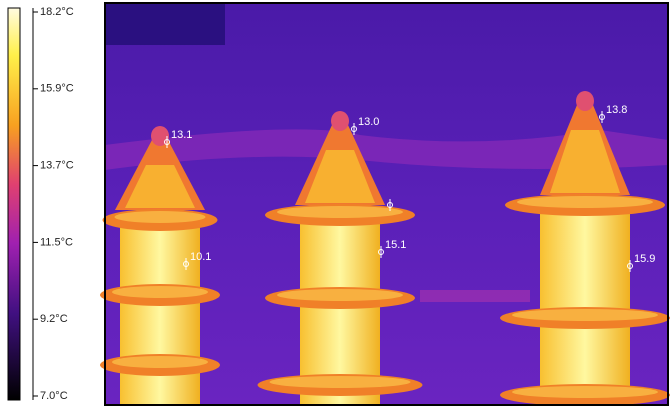  I want to click on scale: 18.2°C 15.9°C 13.7°C 11.5°C 9.2°C 7.0°C, so click(53, 204).